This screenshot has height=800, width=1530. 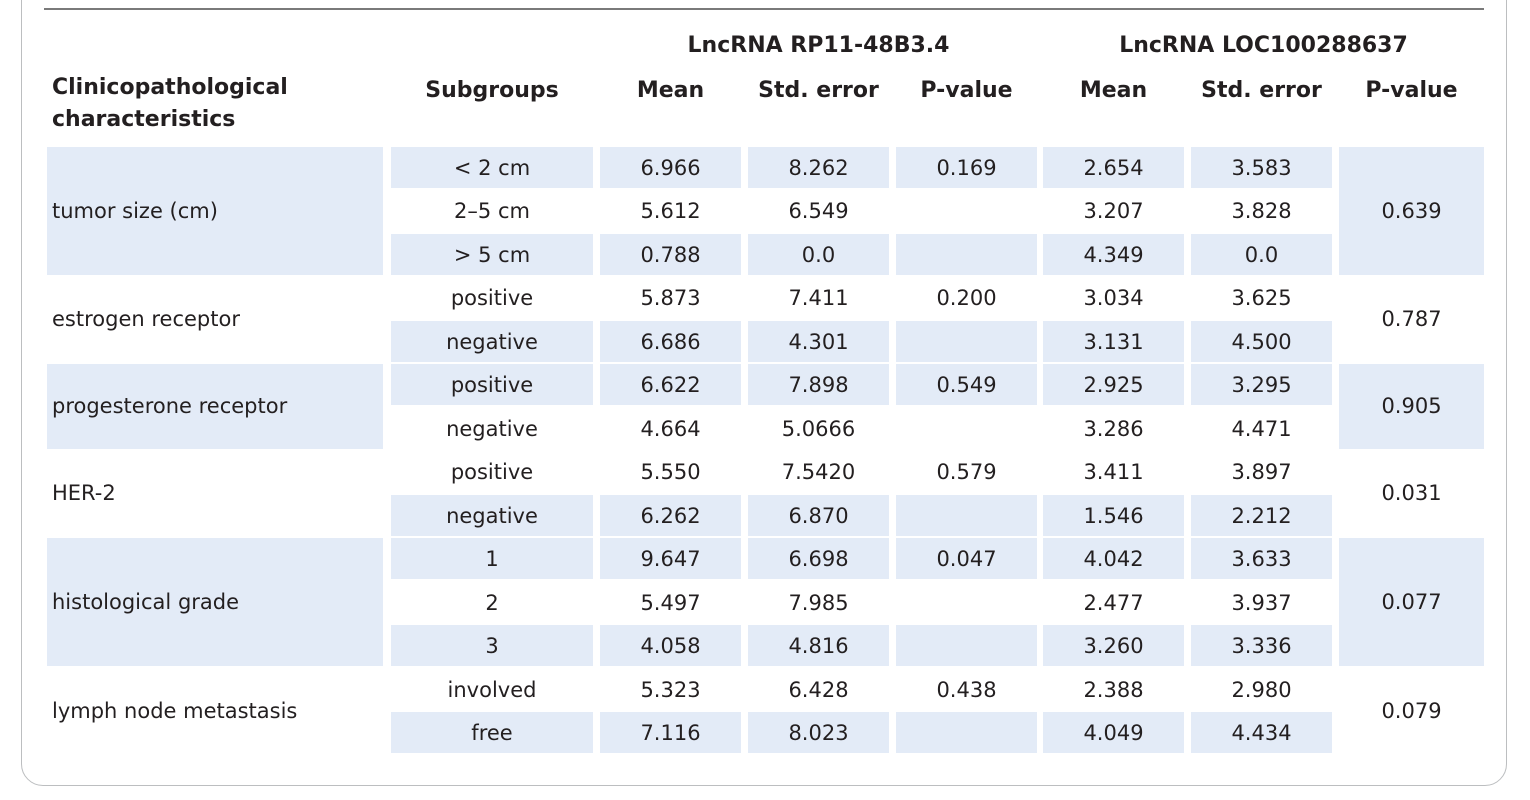 What do you see at coordinates (818, 732) in the screenshot?
I see `std-error-cell-lncrna-1: 8.023` at bounding box center [818, 732].